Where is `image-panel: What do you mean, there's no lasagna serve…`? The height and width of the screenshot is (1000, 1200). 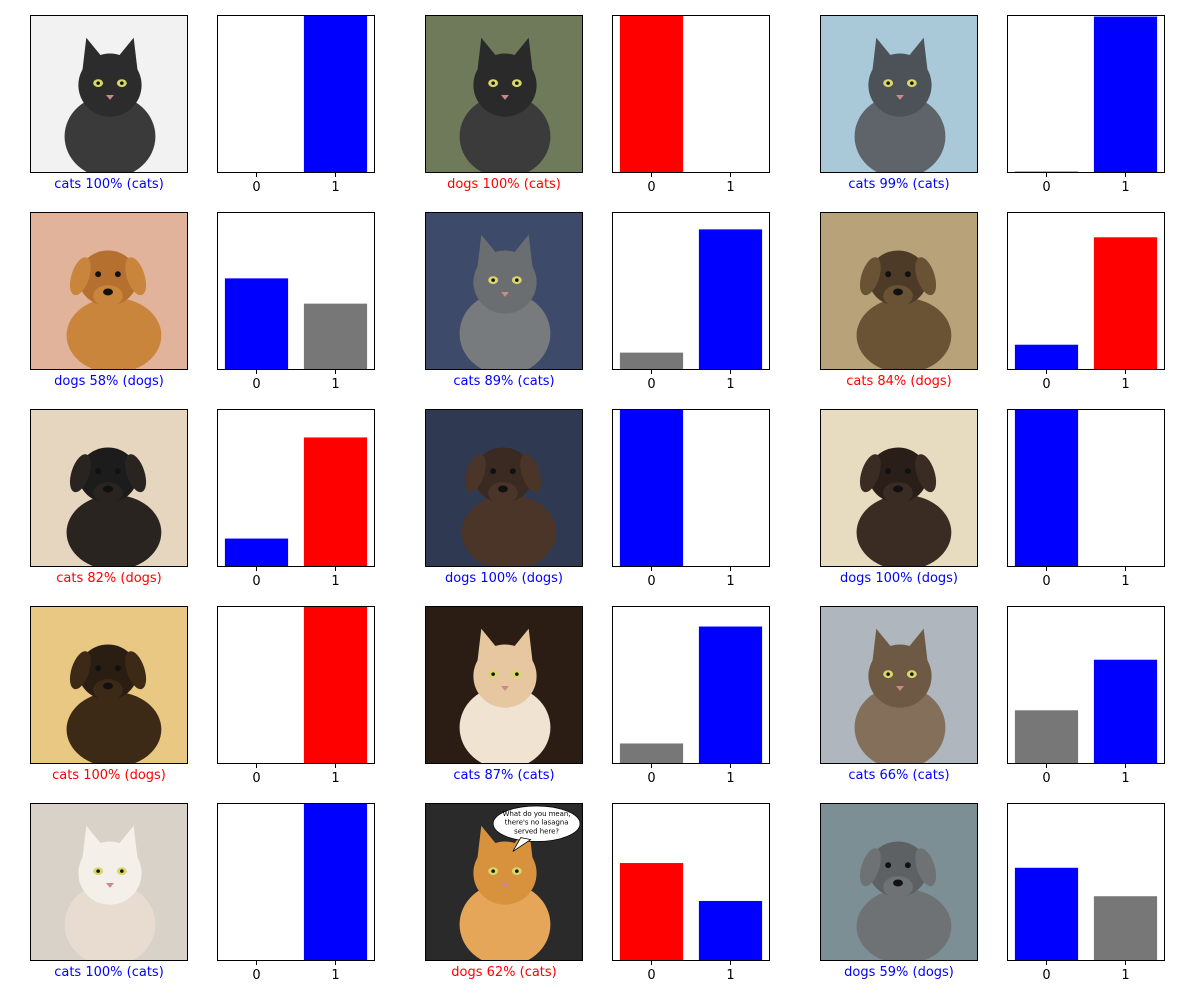 image-panel: What do you mean, there's no lasagna serve… is located at coordinates (504, 882).